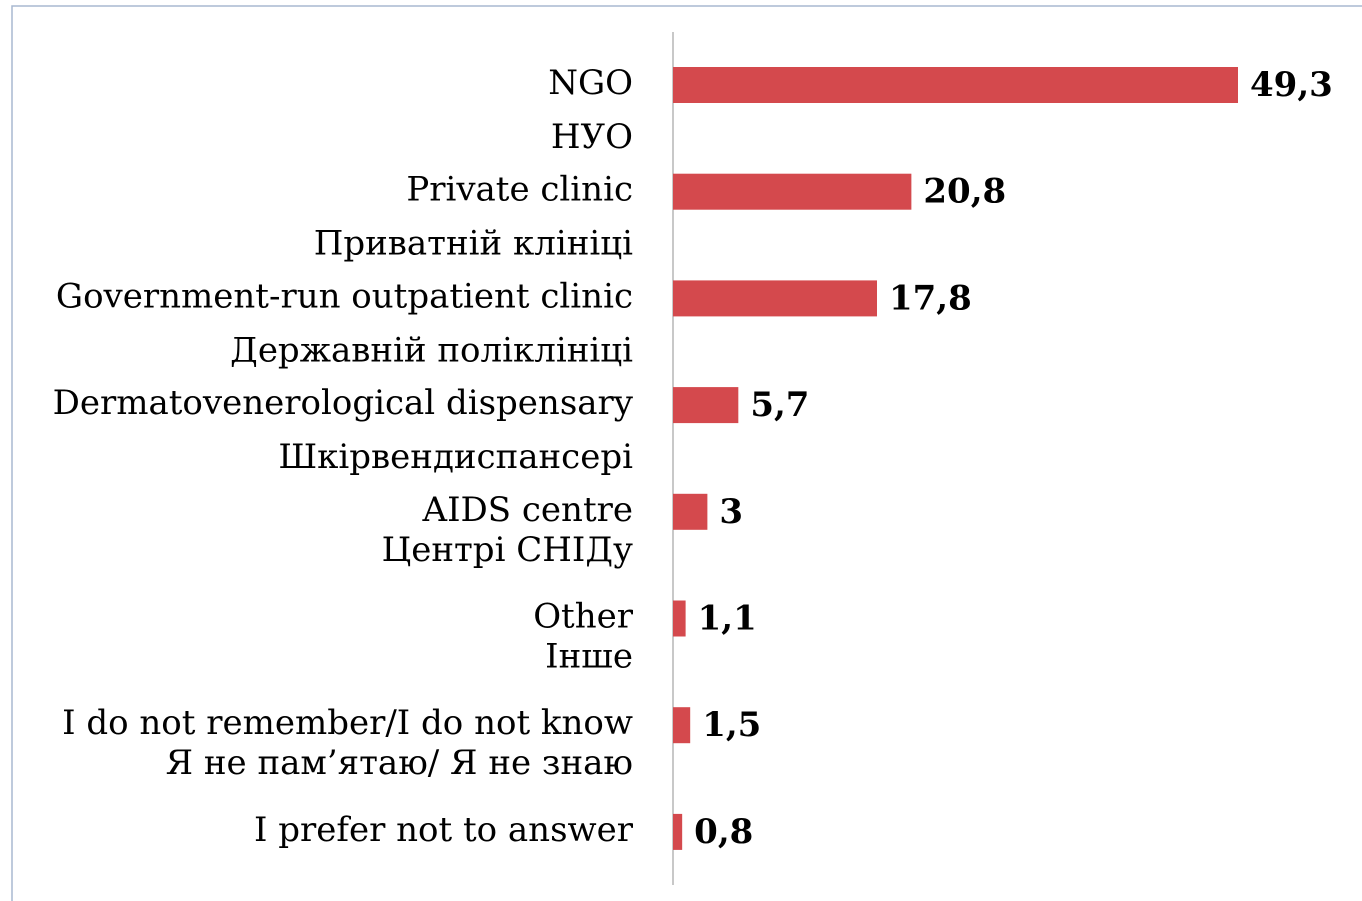  Describe the element at coordinates (583, 617) in the screenshot. I see `category-label: Other` at that location.